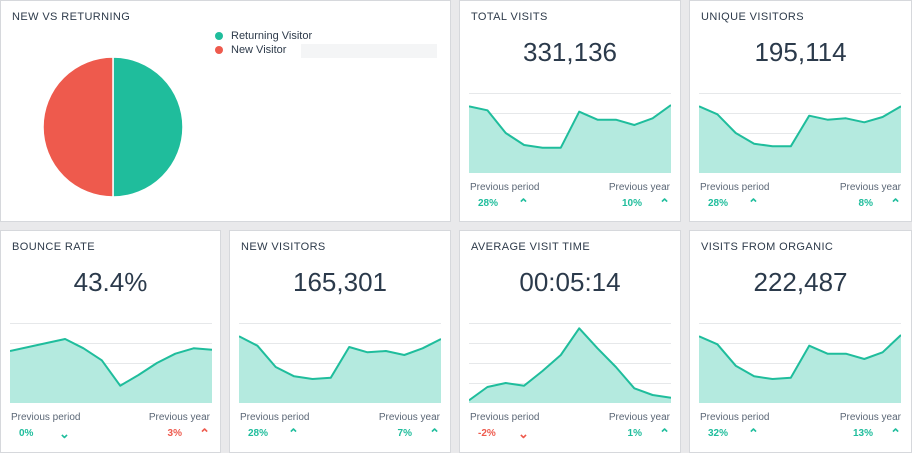  What do you see at coordinates (488, 203) in the screenshot?
I see `previous-period-change: 28%` at bounding box center [488, 203].